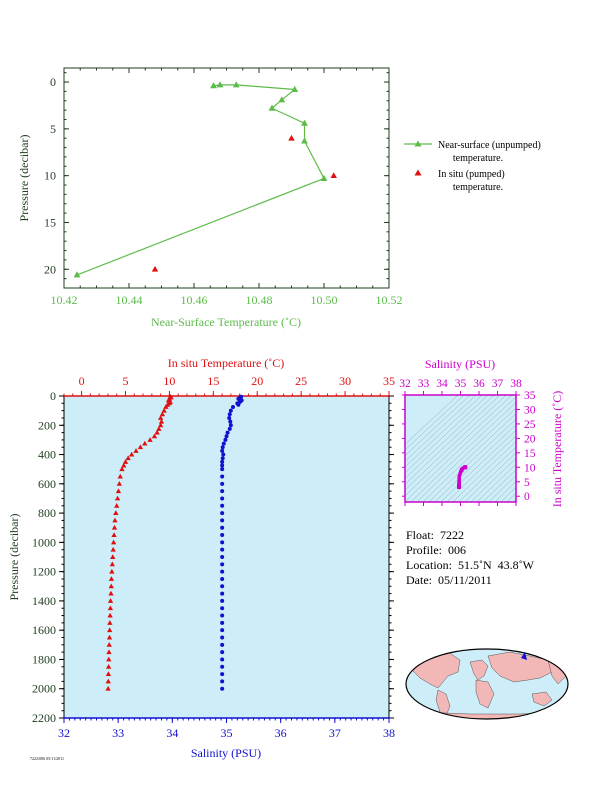 Image resolution: width=612 pixels, height=792 pixels. What do you see at coordinates (194, 300) in the screenshot?
I see `x-tick-label: 10.46` at bounding box center [194, 300].